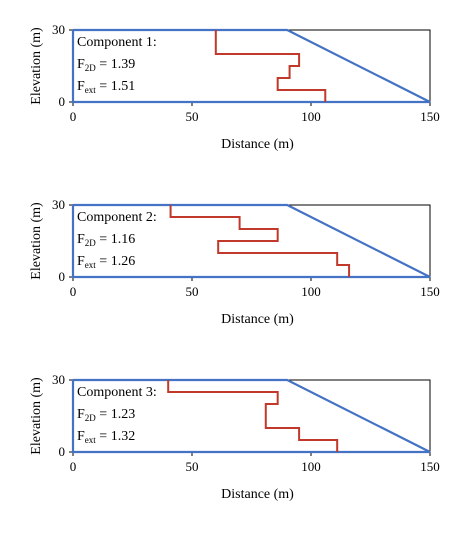 Image resolution: width=474 pixels, height=535 pixels. What do you see at coordinates (117, 392) in the screenshot?
I see `component-label: Component 3:` at bounding box center [117, 392].